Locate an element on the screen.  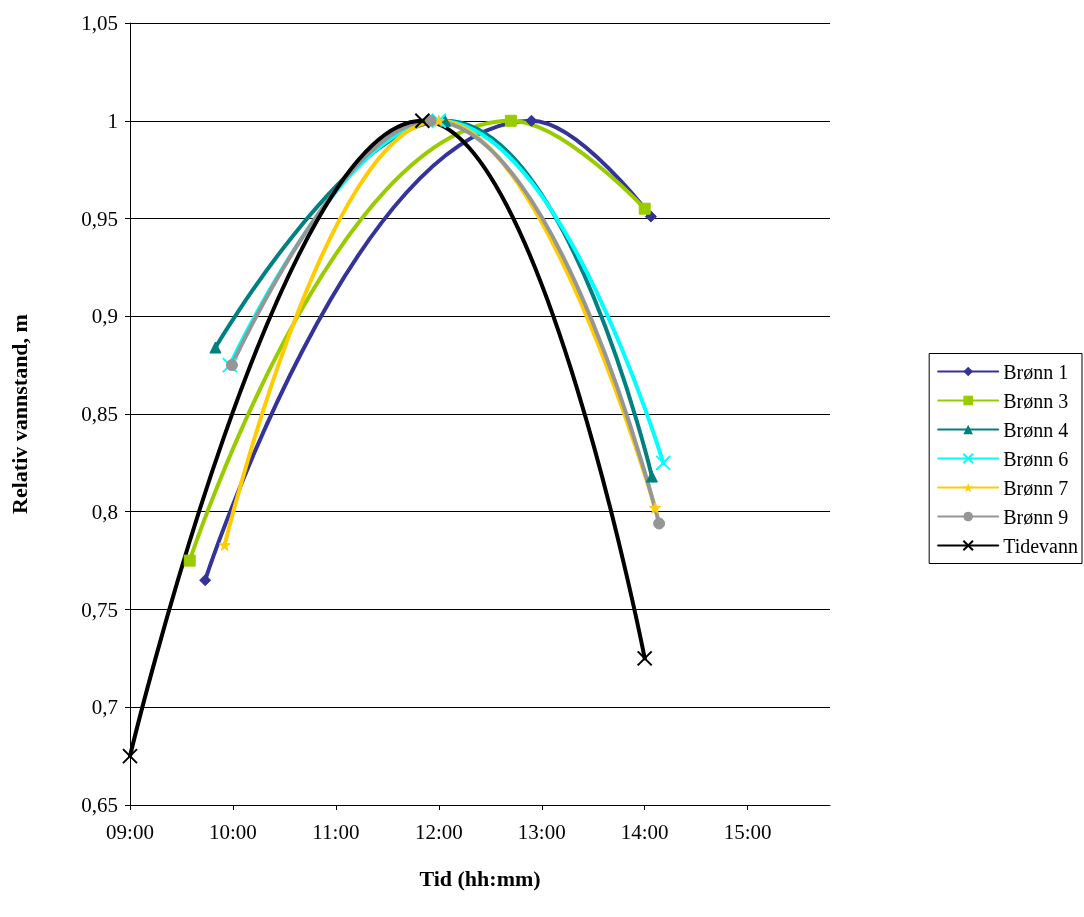
y-tick-label: 0,9 is located at coordinates (104, 316).